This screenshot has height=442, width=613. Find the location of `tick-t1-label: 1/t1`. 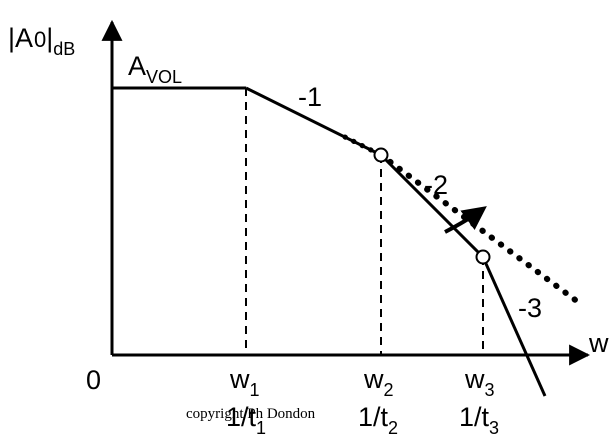

tick-t1-label: 1/t1 is located at coordinates (246, 420).